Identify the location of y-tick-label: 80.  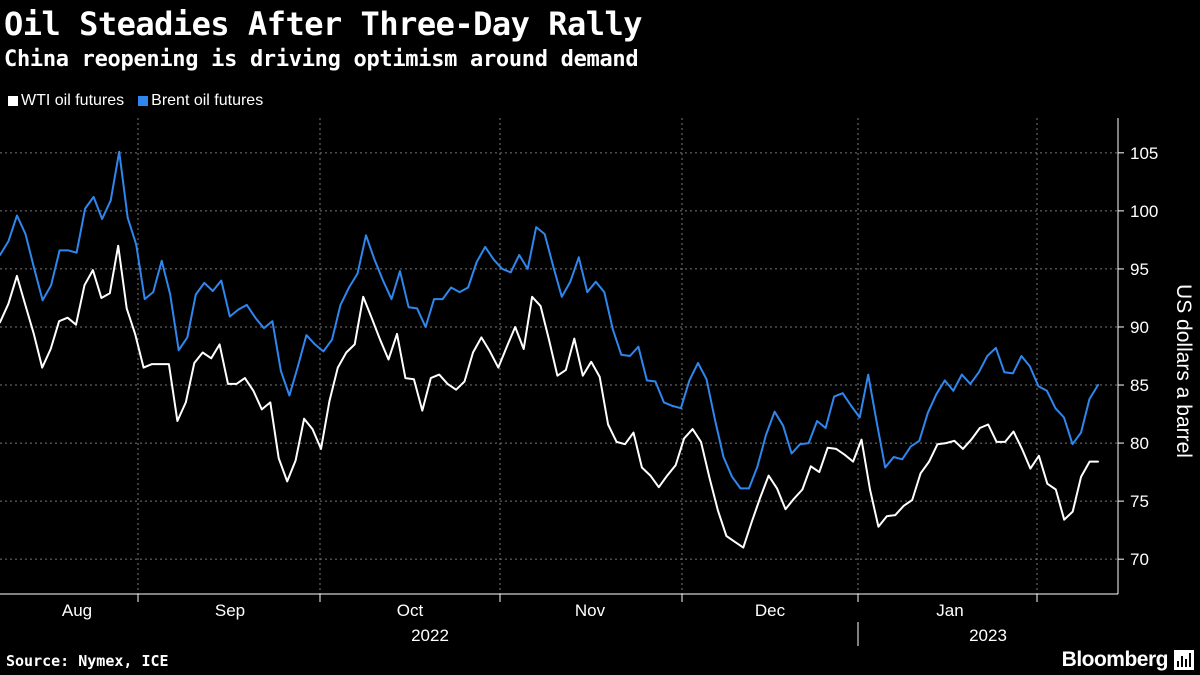
(1139, 443).